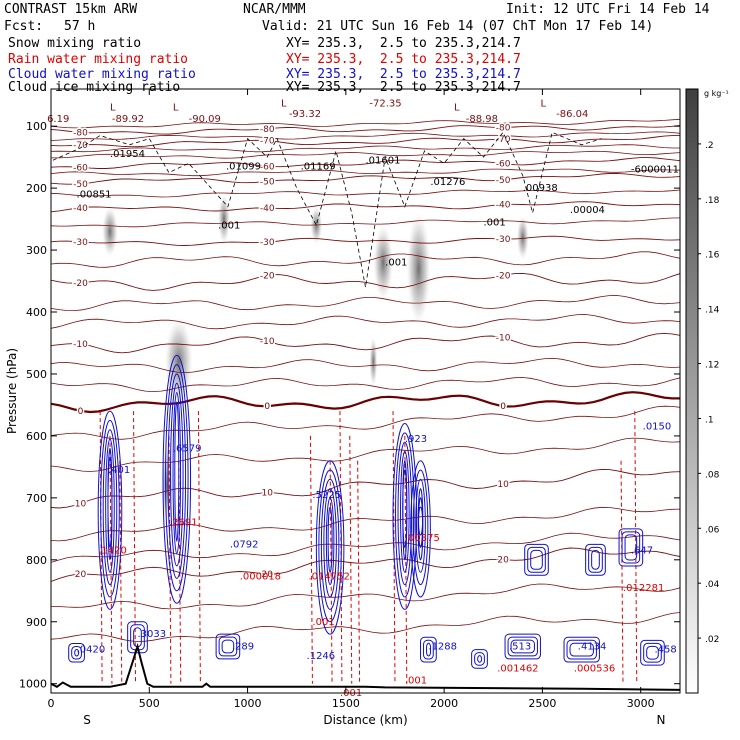 The height and width of the screenshot is (740, 740). I want to click on x-tick-label: 1000, so click(248, 703).